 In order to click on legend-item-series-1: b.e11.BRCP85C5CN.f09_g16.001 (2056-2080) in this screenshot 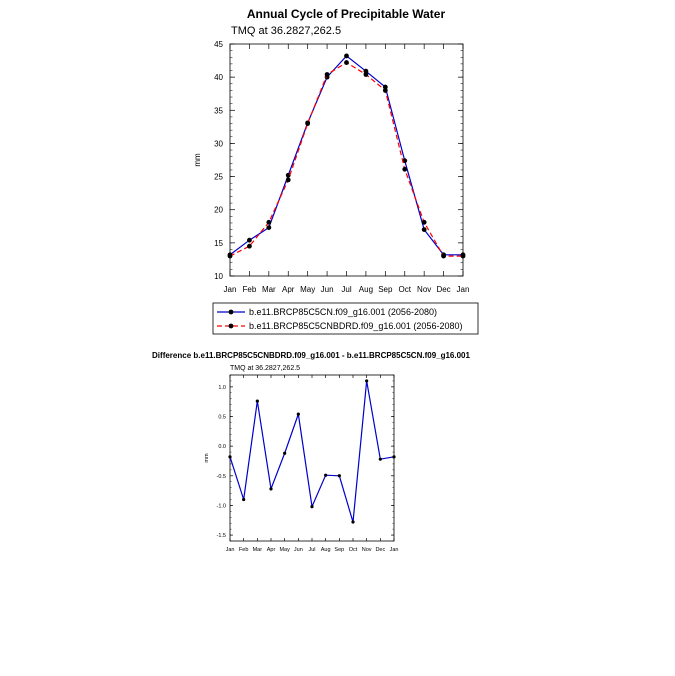, I will do `click(327, 312)`.